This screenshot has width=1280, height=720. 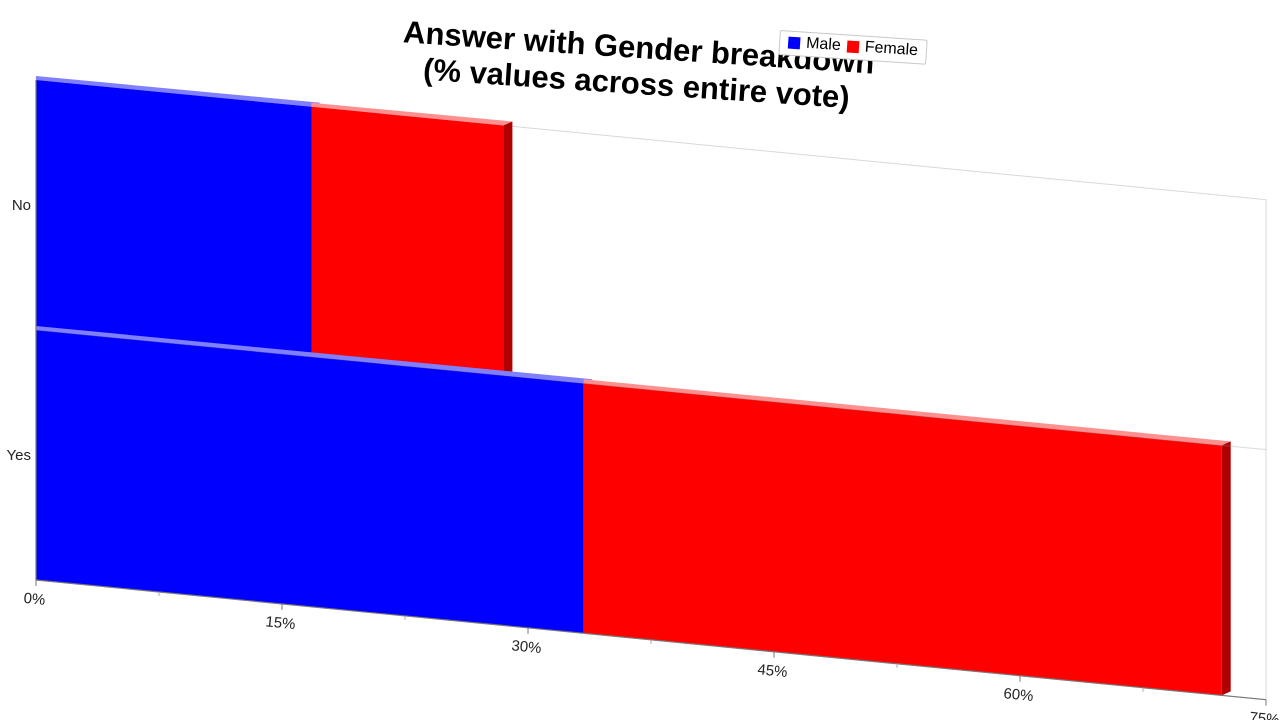 What do you see at coordinates (907, 412) in the screenshot?
I see `bar-top-female-yes` at bounding box center [907, 412].